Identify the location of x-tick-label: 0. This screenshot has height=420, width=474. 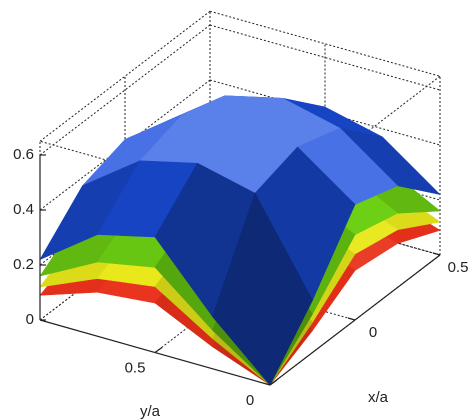
(373, 332).